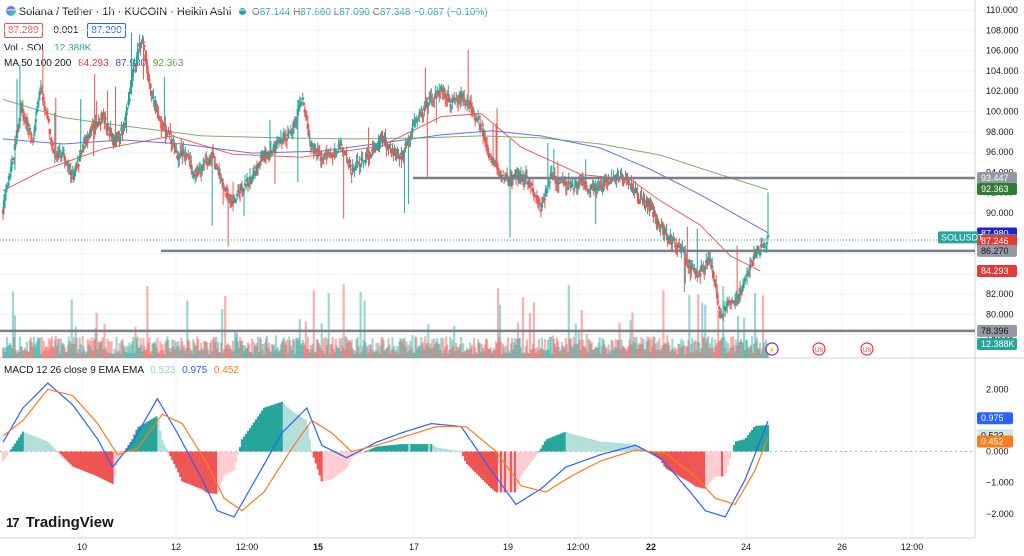 Image resolution: width=1024 pixels, height=556 pixels. What do you see at coordinates (176, 547) in the screenshot?
I see `time-tick-label: 12` at bounding box center [176, 547].